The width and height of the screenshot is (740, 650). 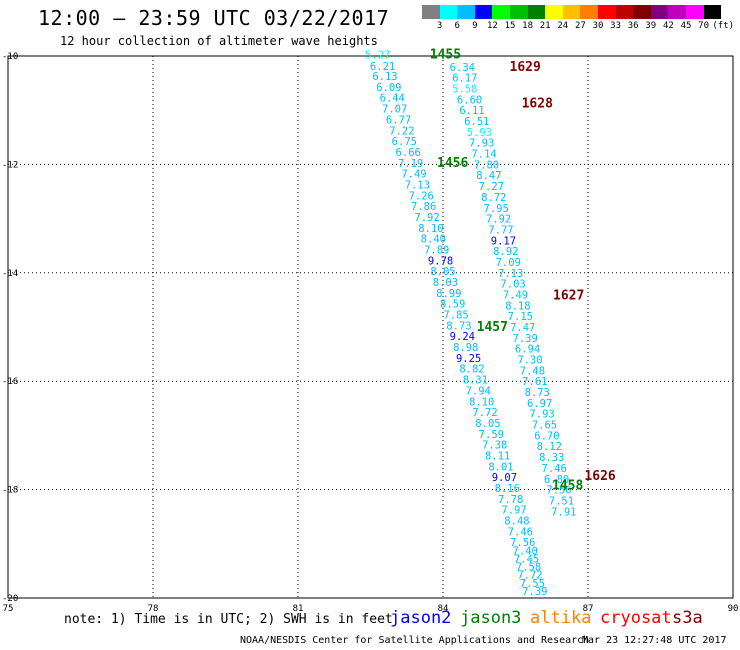 What do you see at coordinates (475, 381) in the screenshot?
I see `wave-height-label: 8.31` at bounding box center [475, 381].